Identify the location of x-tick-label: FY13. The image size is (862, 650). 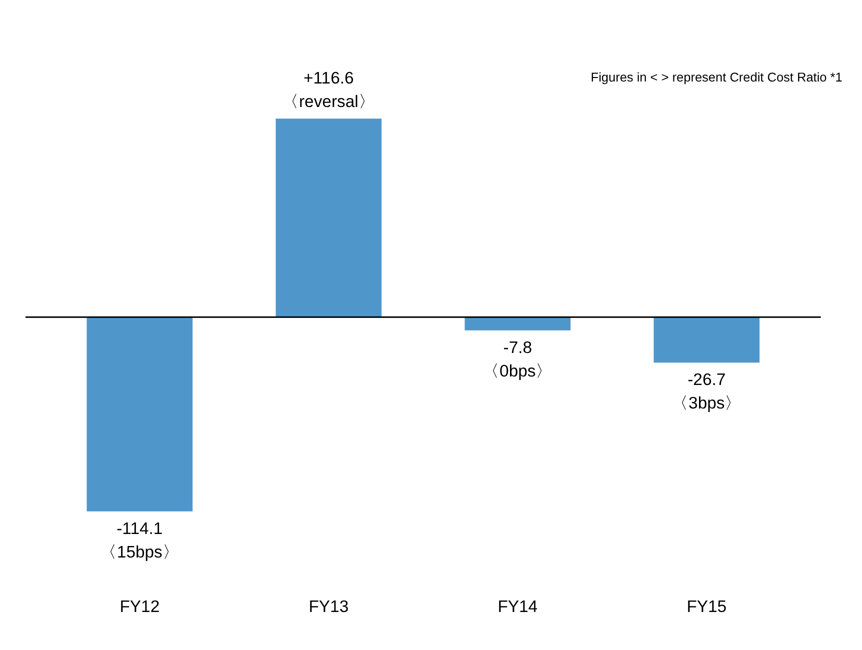
(328, 606).